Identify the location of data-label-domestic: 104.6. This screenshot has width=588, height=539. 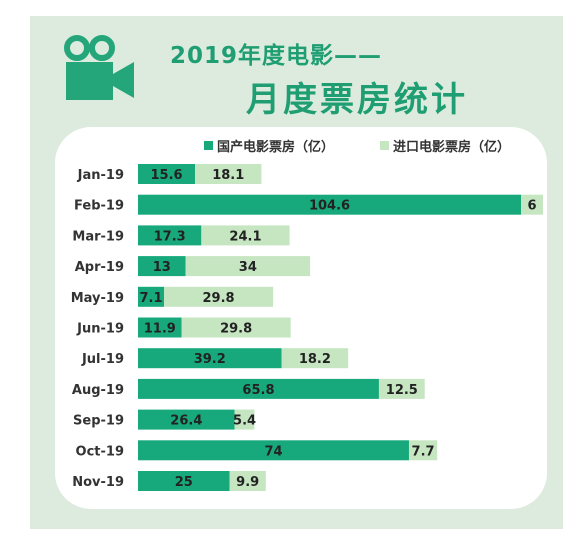
(329, 206).